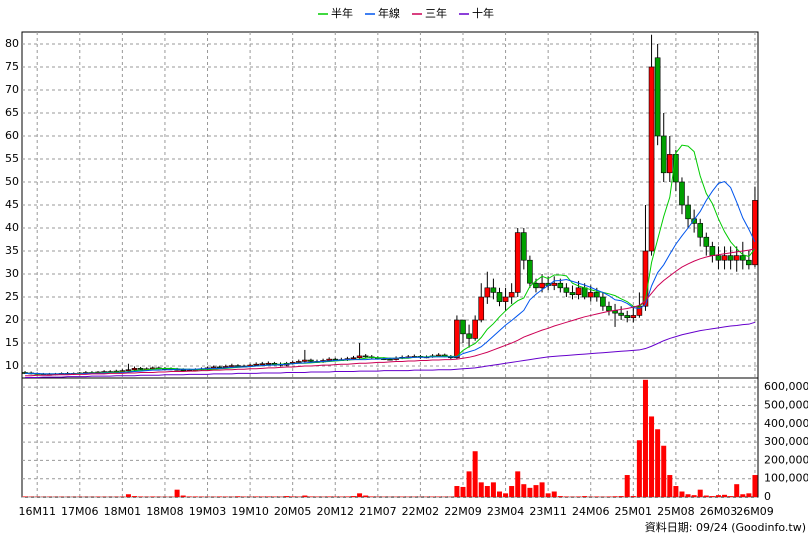  Describe the element at coordinates (12, 342) in the screenshot. I see `y-tick-label: 15` at that location.